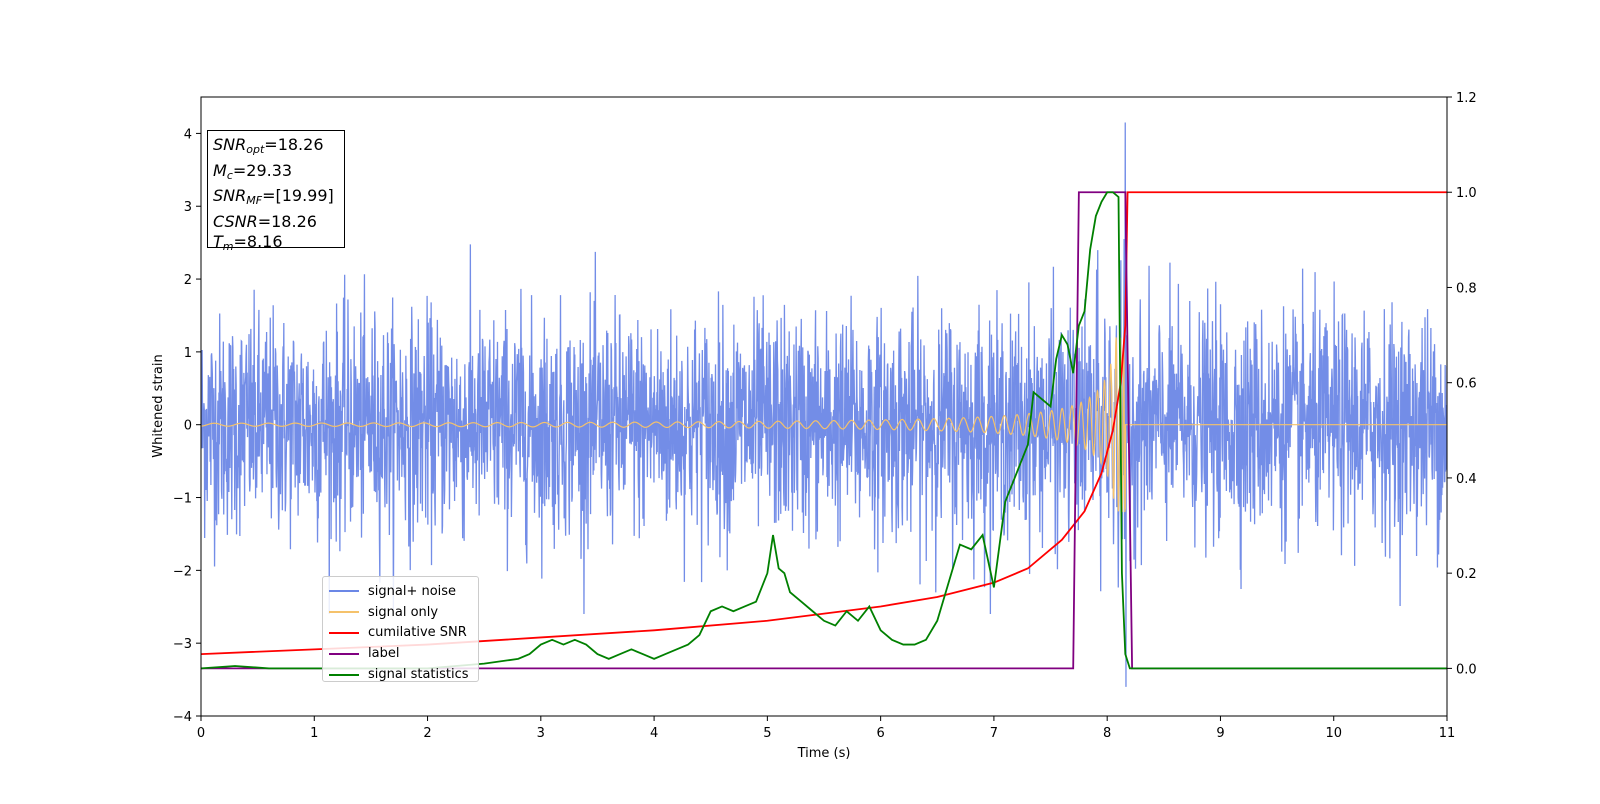 The width and height of the screenshot is (1600, 804). Describe the element at coordinates (824, 753) in the screenshot. I see `x-axis-label: Time (s)` at that location.